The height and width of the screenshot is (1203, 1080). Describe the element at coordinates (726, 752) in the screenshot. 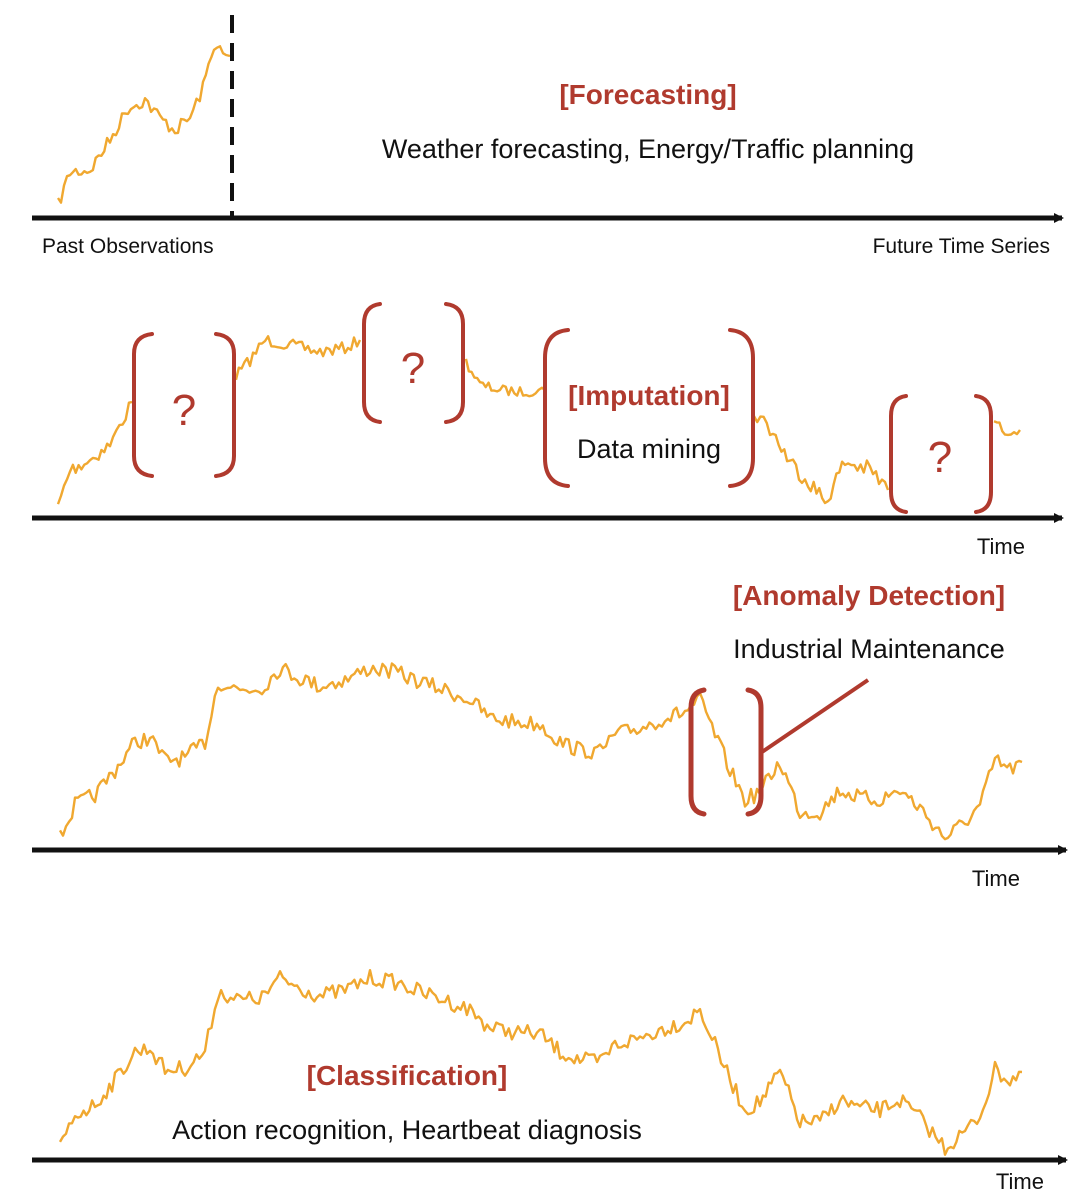

I see `anomaly-bracket` at that location.